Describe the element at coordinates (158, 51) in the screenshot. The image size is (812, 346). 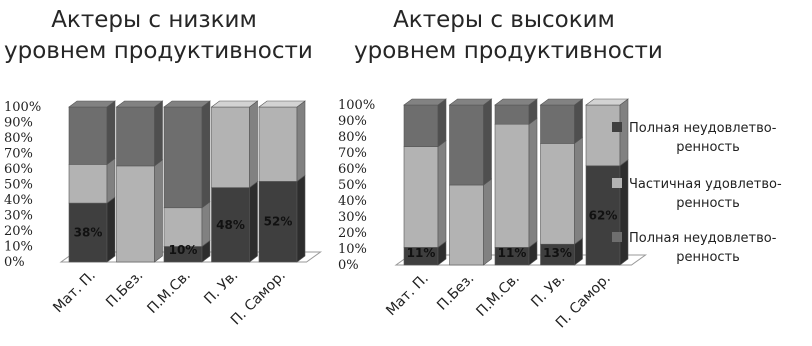
I see `chart-1-title-line-2: уровнем продуктивности` at that location.